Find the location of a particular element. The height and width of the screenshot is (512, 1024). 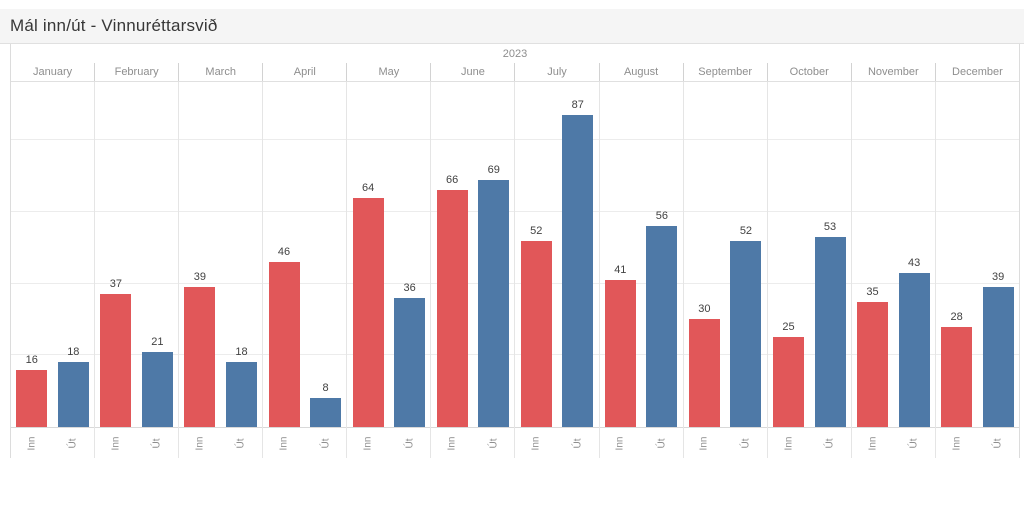

bar-cell: 8 is located at coordinates (326, 404).